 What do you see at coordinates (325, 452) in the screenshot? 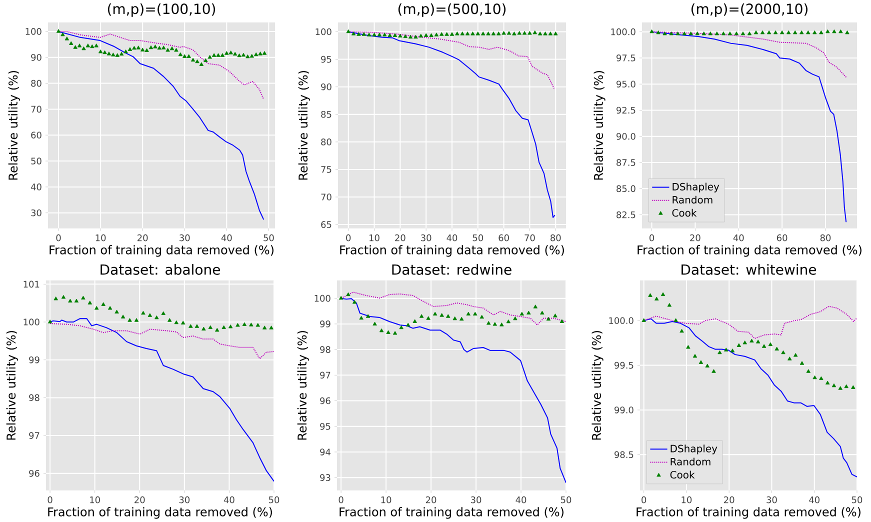
I see `y-tick-label: 94` at bounding box center [325, 452].